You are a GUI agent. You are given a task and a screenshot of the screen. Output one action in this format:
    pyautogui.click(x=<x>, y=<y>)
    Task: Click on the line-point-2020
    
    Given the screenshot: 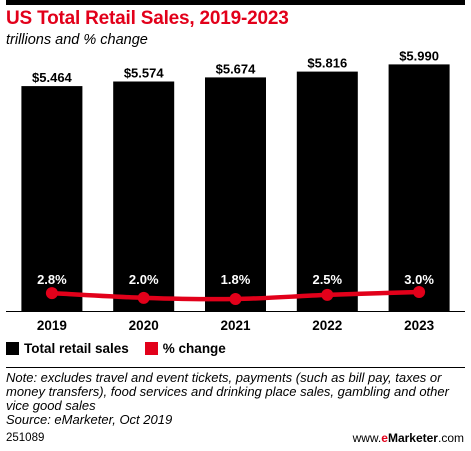 What is the action you would take?
    pyautogui.click(x=143, y=297)
    